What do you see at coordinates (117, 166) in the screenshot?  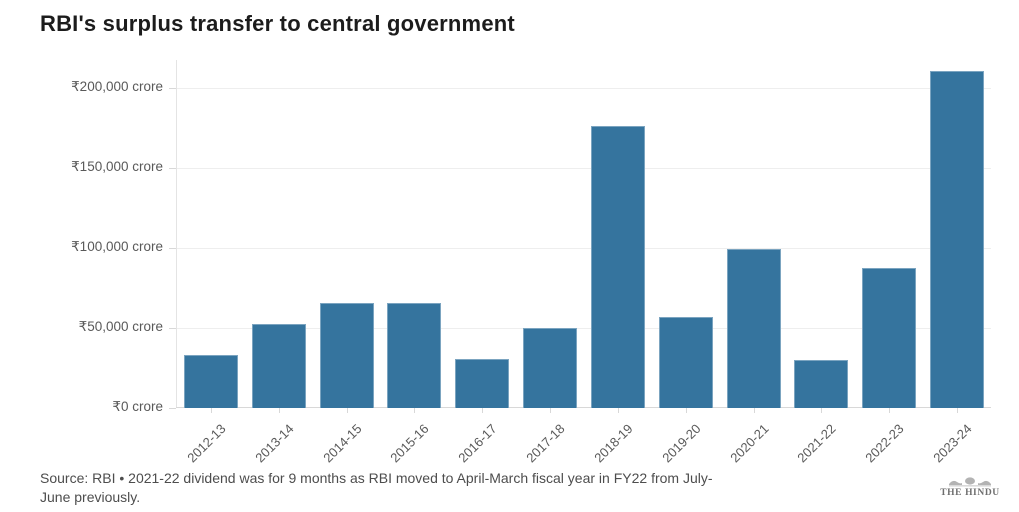 I see `y-axis-label: ₹150,000 crore` at bounding box center [117, 166].